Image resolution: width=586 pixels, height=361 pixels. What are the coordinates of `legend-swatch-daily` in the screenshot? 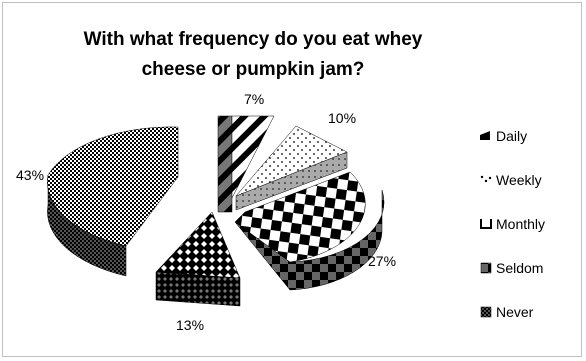 It's located at (485, 135).